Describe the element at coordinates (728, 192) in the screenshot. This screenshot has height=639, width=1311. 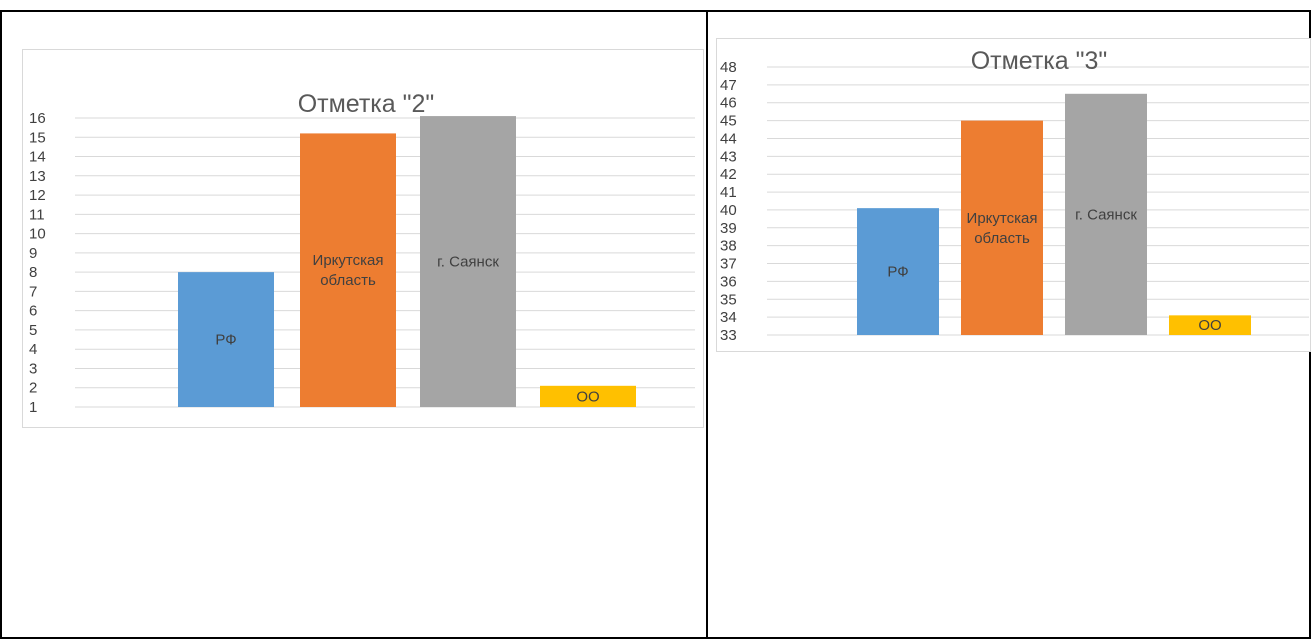
I see `chart-grade-3-y-tick-label: 41` at that location.